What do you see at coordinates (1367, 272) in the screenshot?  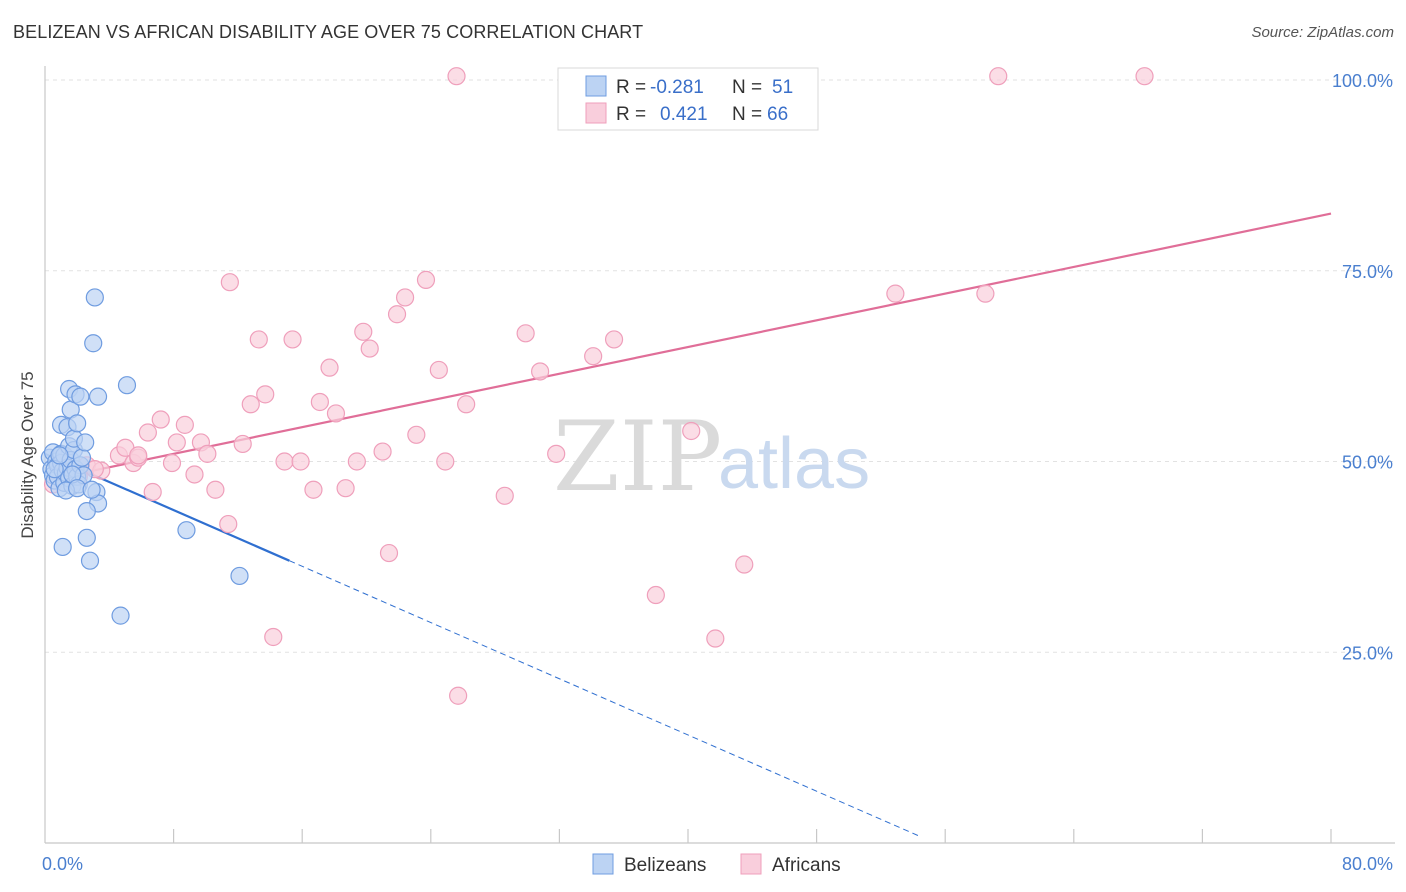 I see `y-tick-label-75: 75.0%` at bounding box center [1367, 272].